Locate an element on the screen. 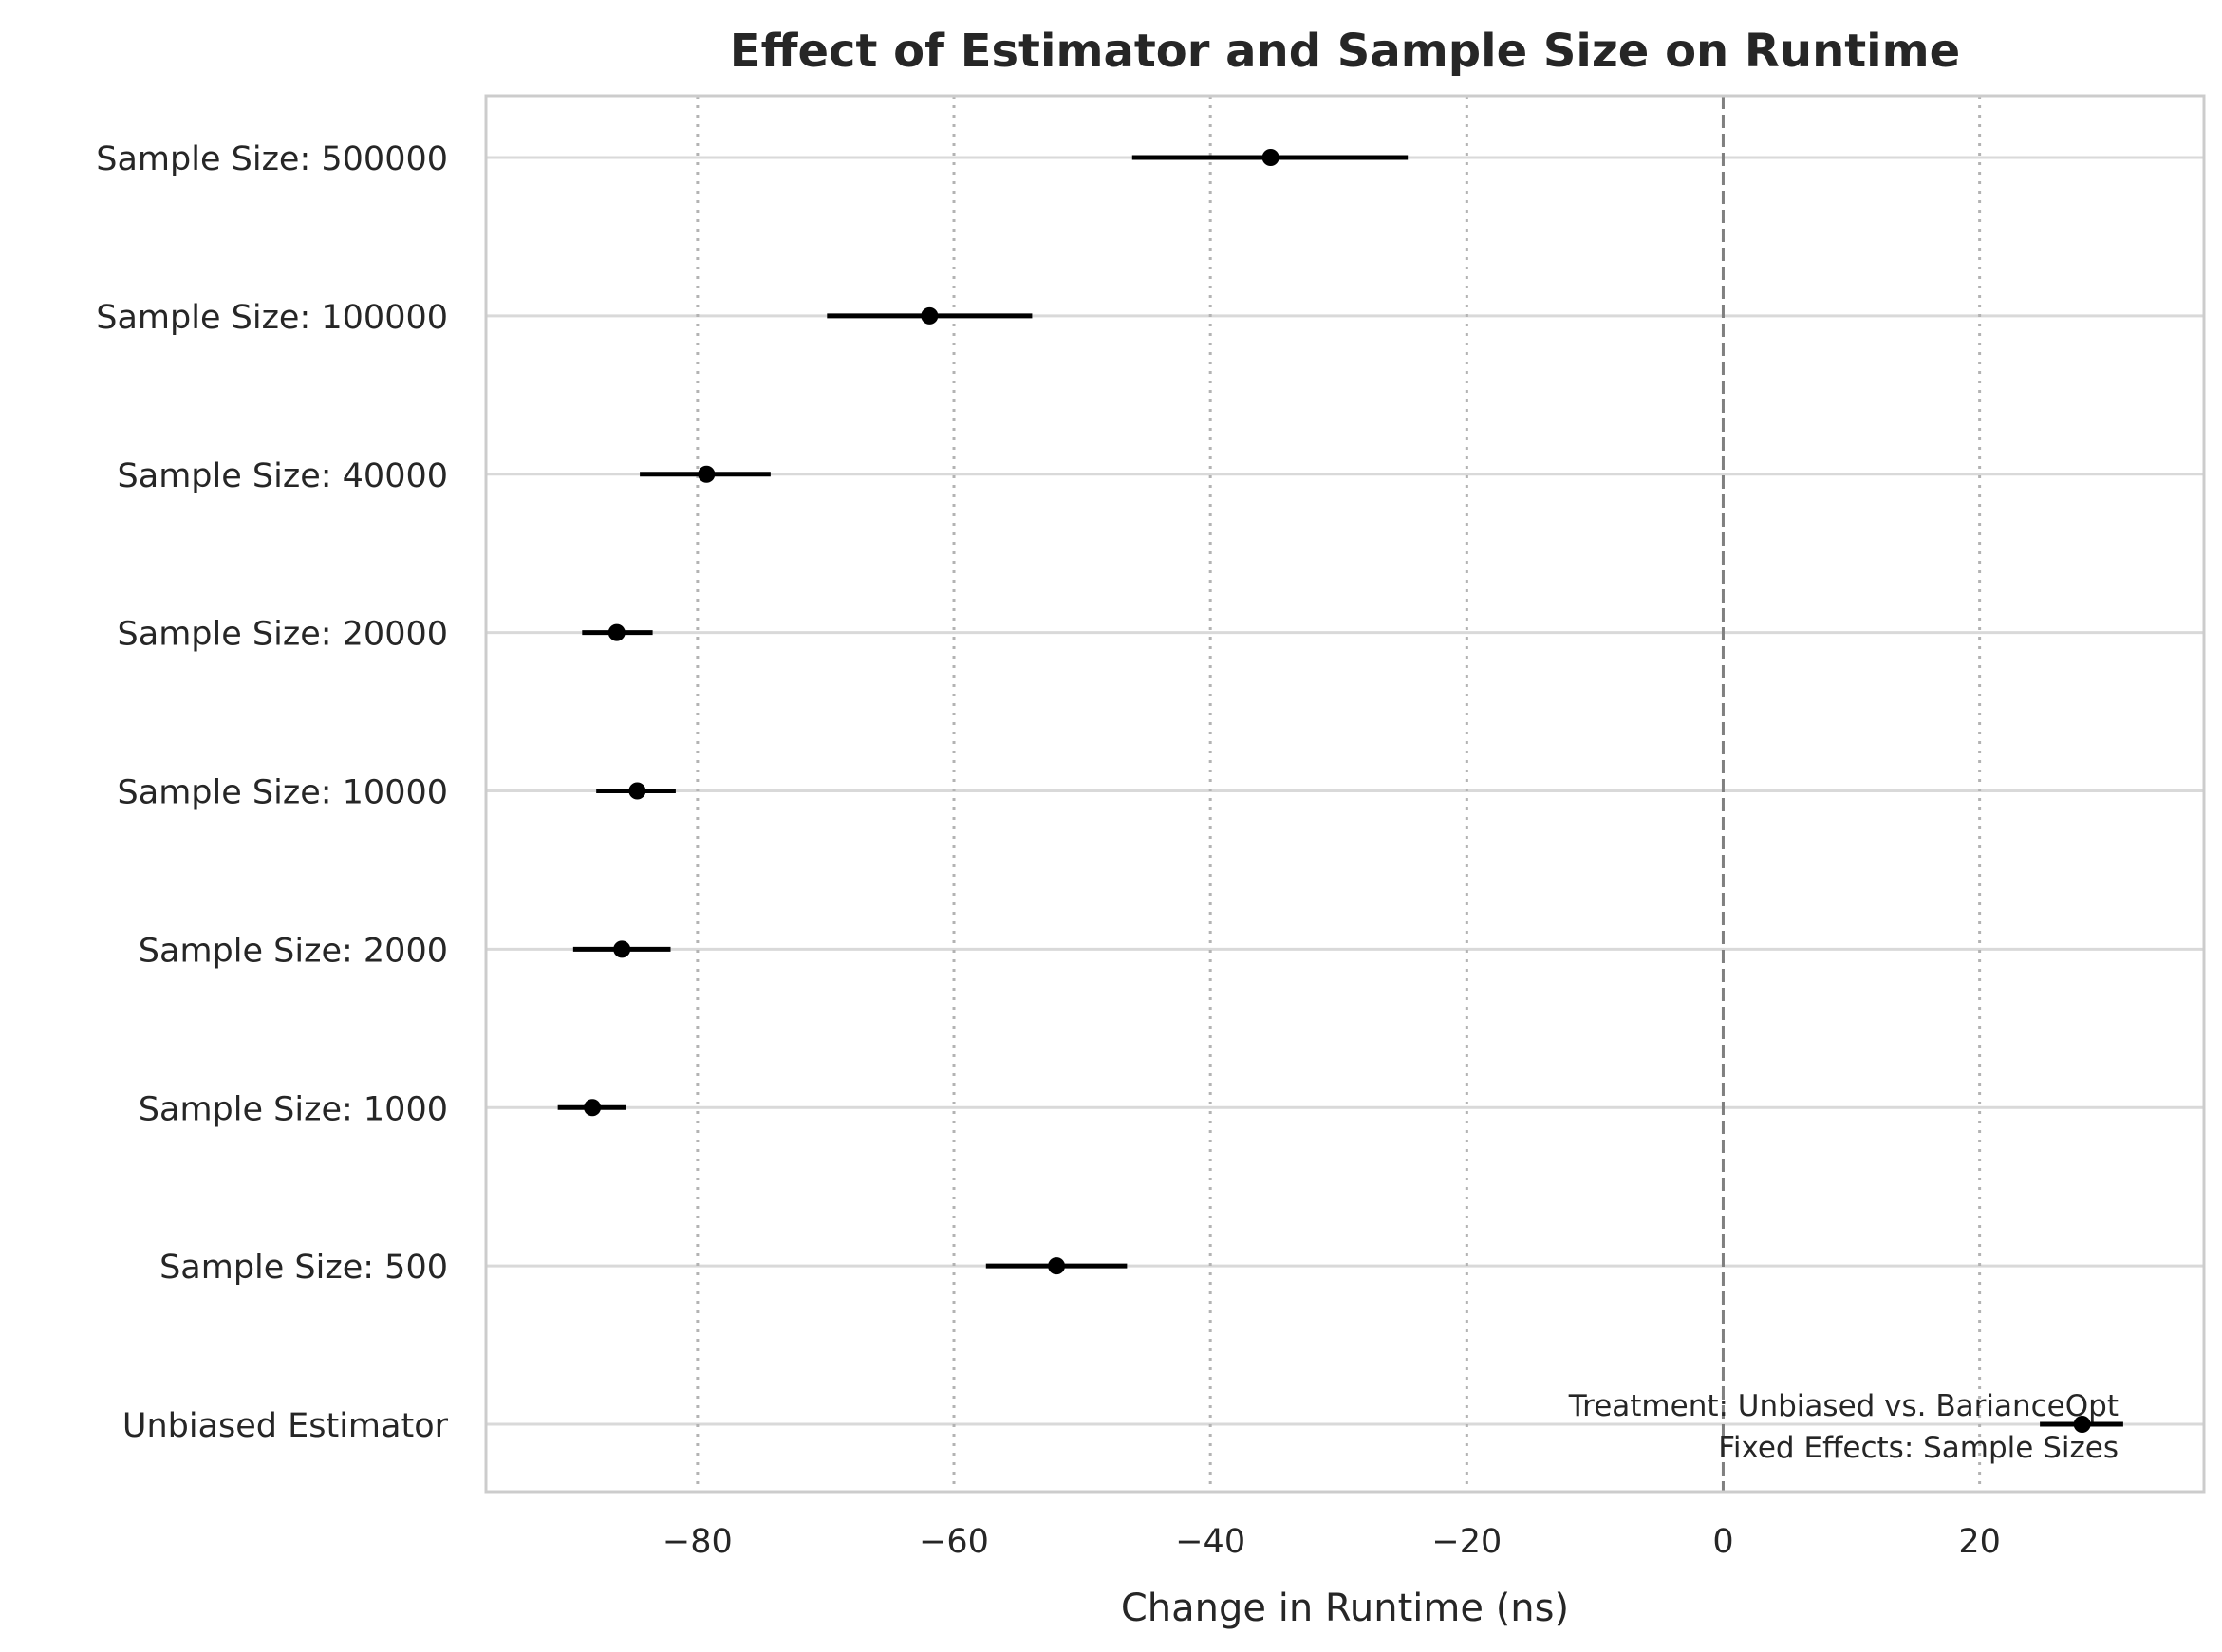 The height and width of the screenshot is (1652, 2222). y-tick-label: Sample Size: 1000 is located at coordinates (293, 1109).